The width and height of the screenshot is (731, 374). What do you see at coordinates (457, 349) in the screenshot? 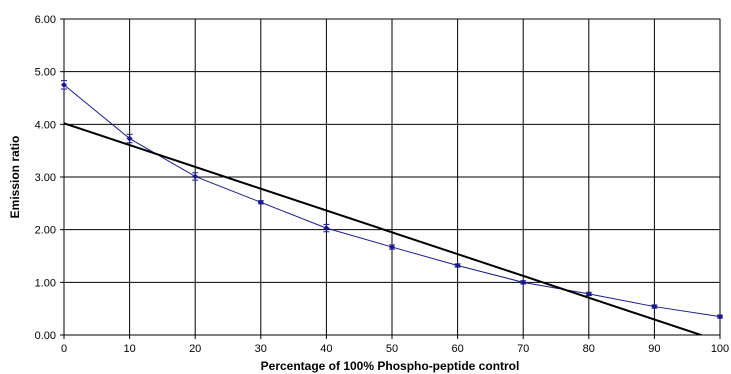
I see `x-tick-label: 60` at bounding box center [457, 349].